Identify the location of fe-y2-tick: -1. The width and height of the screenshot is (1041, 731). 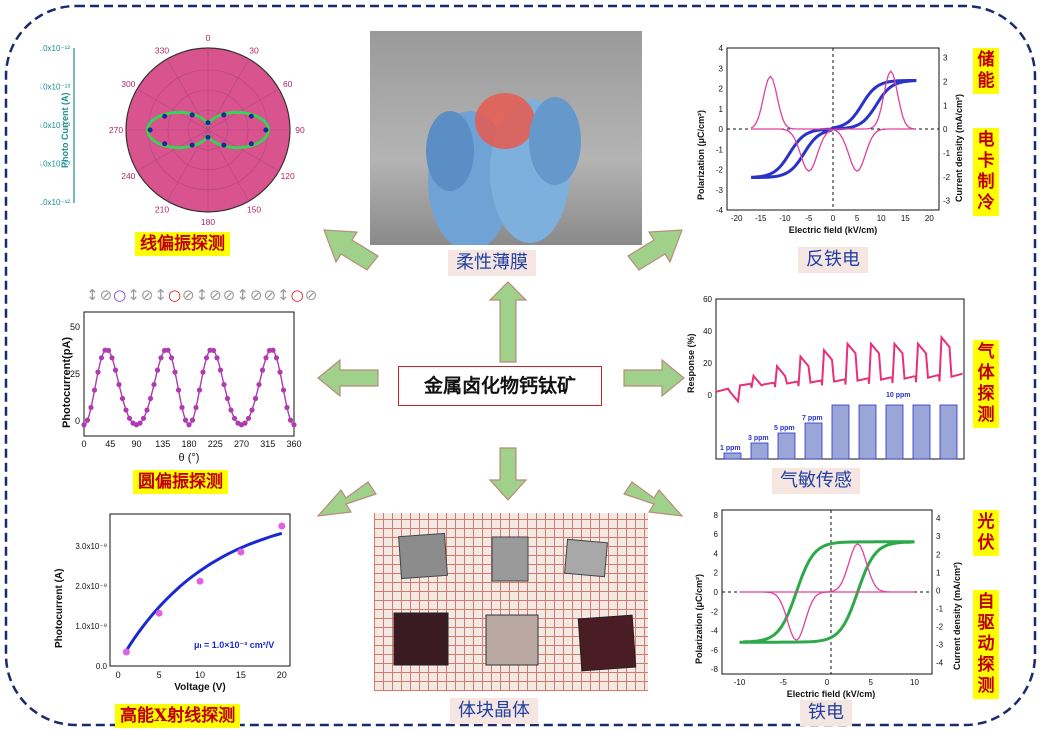
(940, 608).